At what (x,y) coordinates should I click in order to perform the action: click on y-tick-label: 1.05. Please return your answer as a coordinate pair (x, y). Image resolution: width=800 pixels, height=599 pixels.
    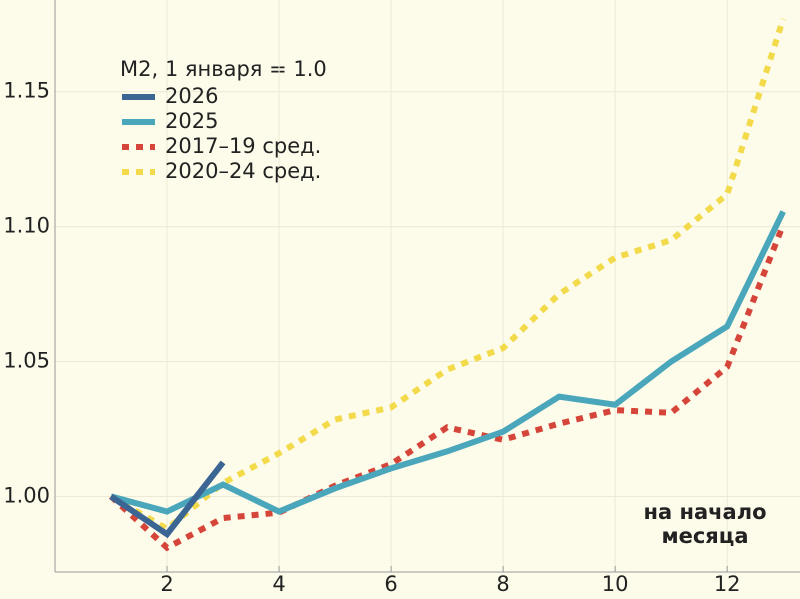
    Looking at the image, I should click on (26, 361).